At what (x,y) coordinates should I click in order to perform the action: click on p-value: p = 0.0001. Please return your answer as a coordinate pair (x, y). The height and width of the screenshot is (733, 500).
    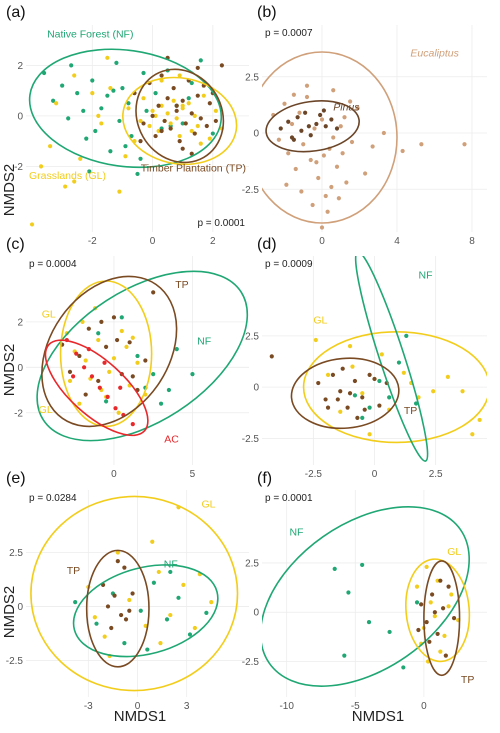
    Looking at the image, I should click on (289, 498).